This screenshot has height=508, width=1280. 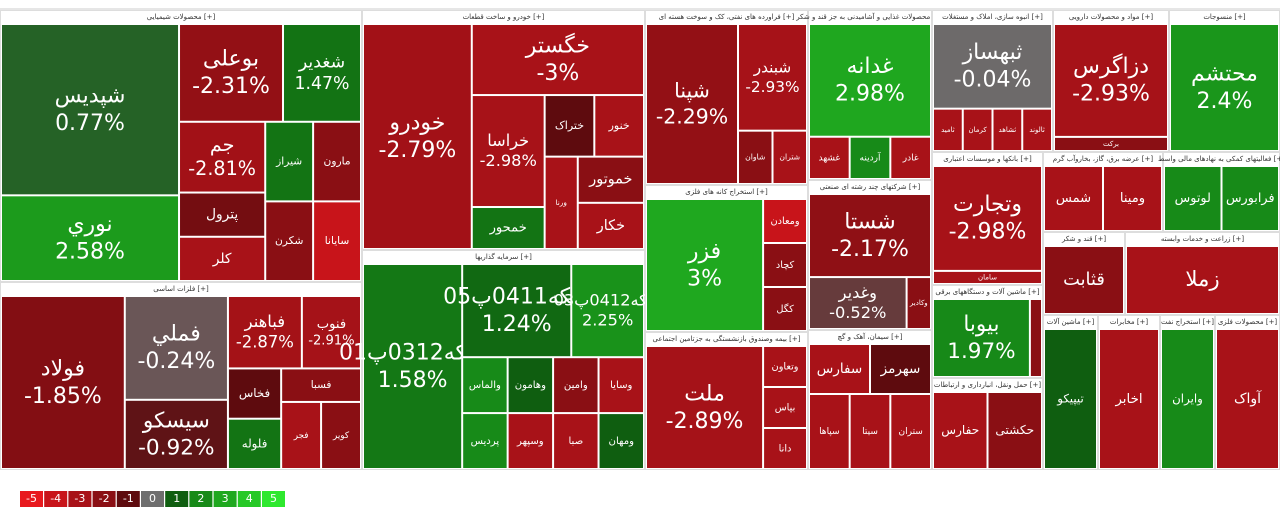 What do you see at coordinates (1248, 322) in the screenshot?
I see `sector-title: محصولات فلزی [+]` at bounding box center [1248, 322].